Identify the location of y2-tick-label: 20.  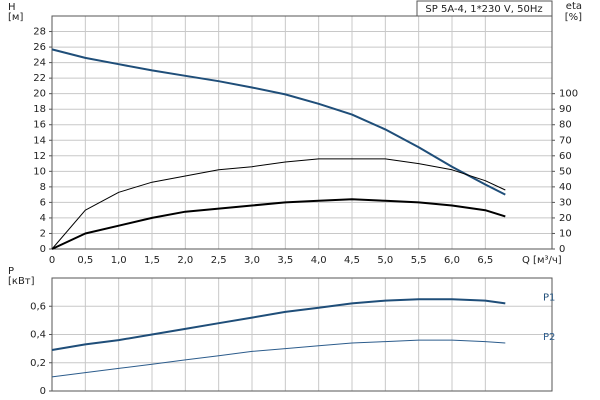
(565, 218).